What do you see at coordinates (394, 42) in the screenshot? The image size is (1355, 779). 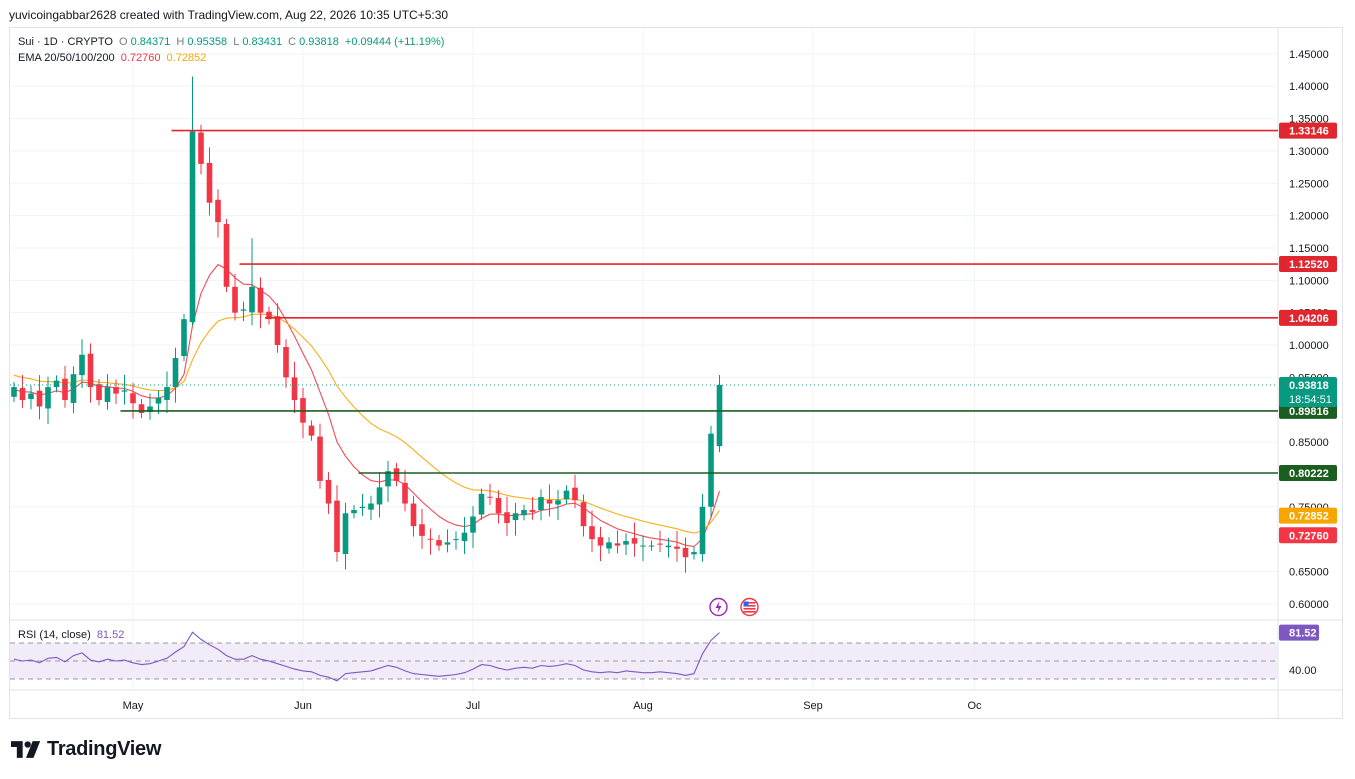 I see `change-value: +0.09444 (+11.19%)` at bounding box center [394, 42].